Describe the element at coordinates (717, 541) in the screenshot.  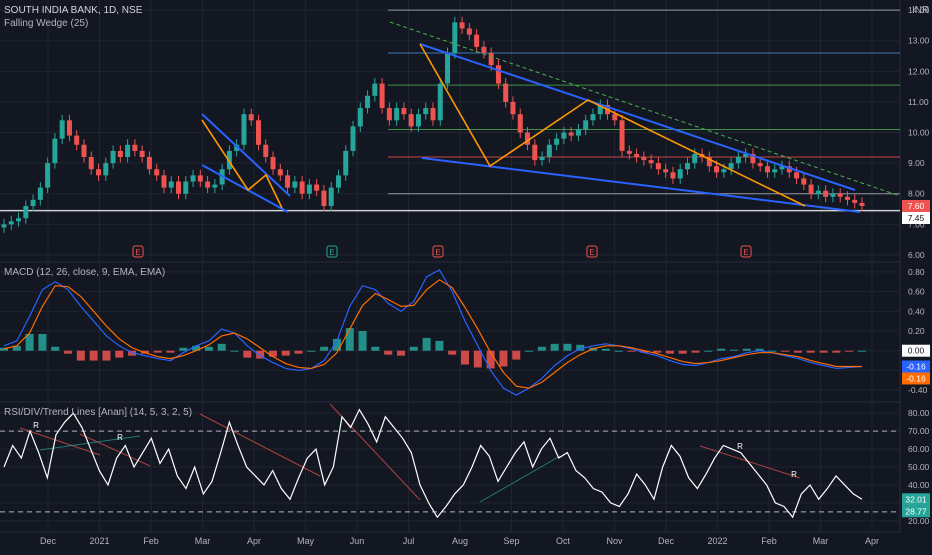
I see `time-tick-label: 2022` at that location.